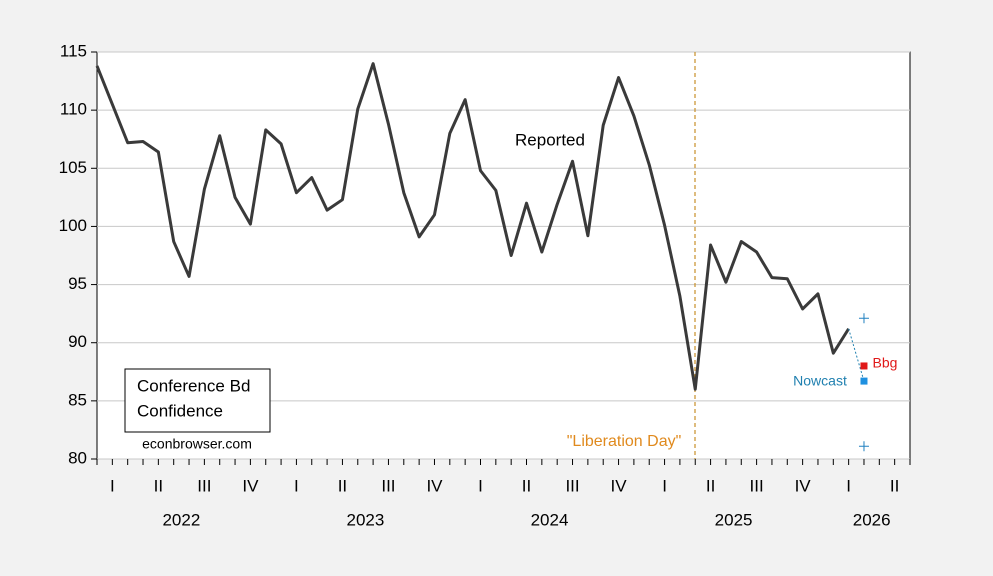 Image resolution: width=993 pixels, height=576 pixels. Describe the element at coordinates (73, 167) in the screenshot. I see `y-tick-label: 105` at that location.